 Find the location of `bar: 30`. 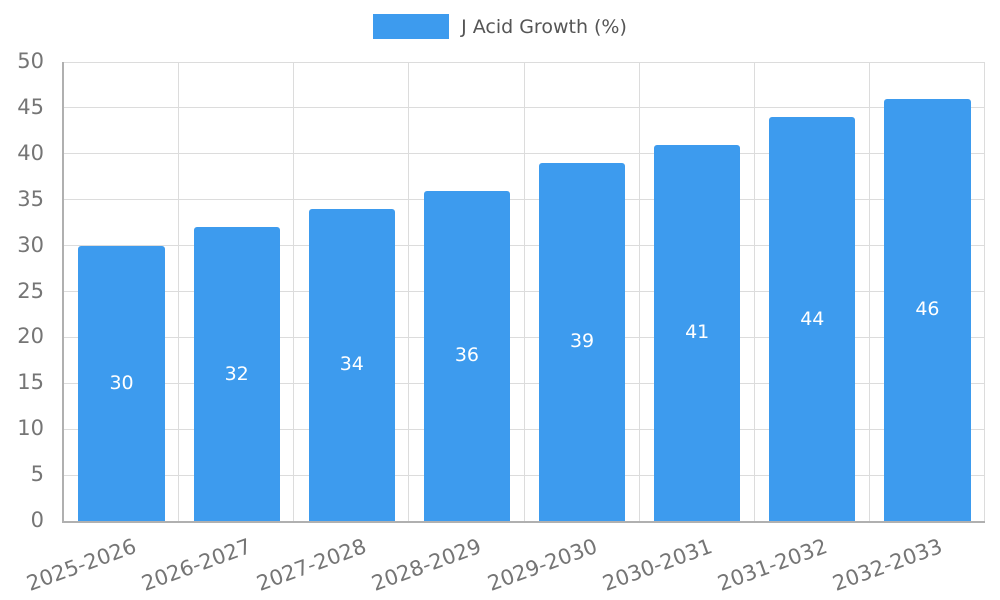

bar: 30 is located at coordinates (121, 383).